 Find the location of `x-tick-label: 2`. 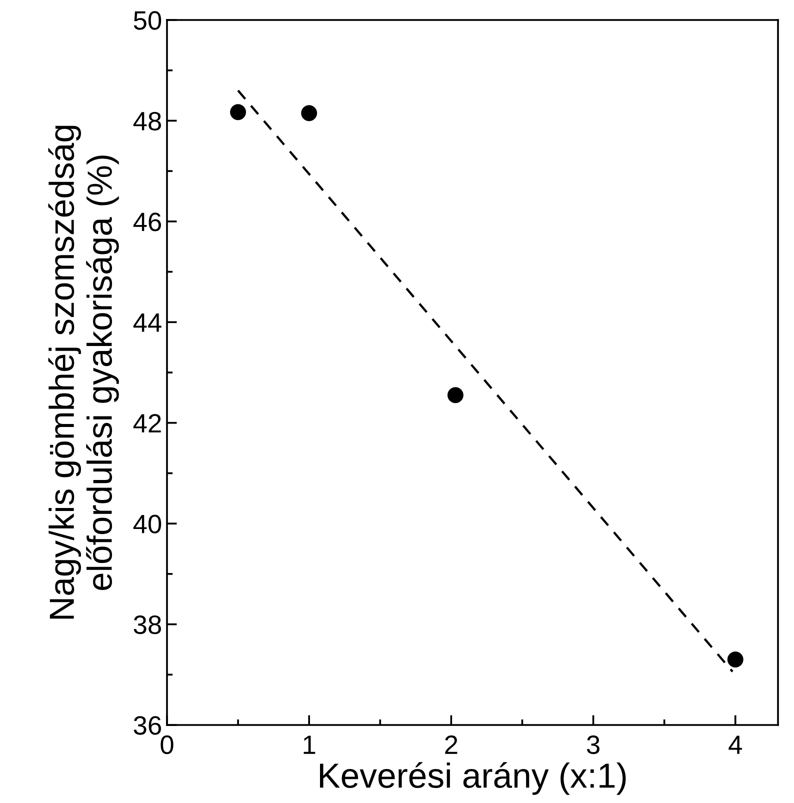

x-tick-label: 2 is located at coordinates (451, 744).